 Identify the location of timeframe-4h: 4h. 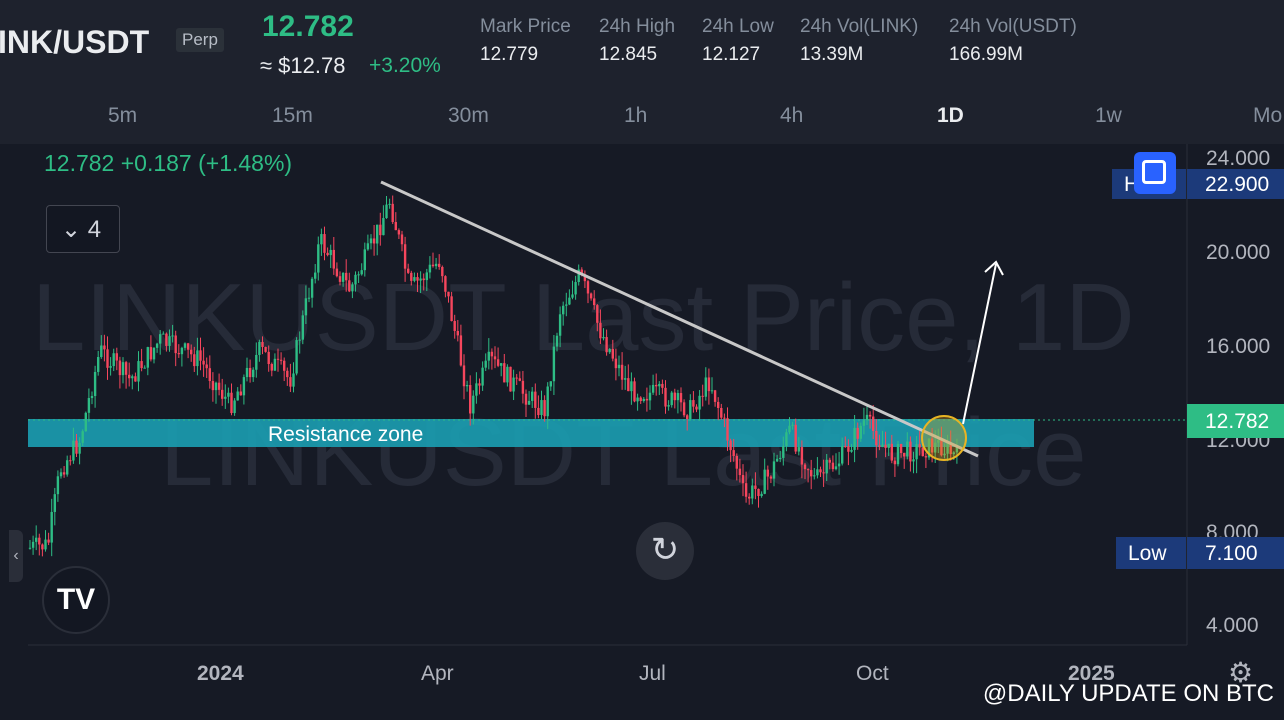
(792, 115).